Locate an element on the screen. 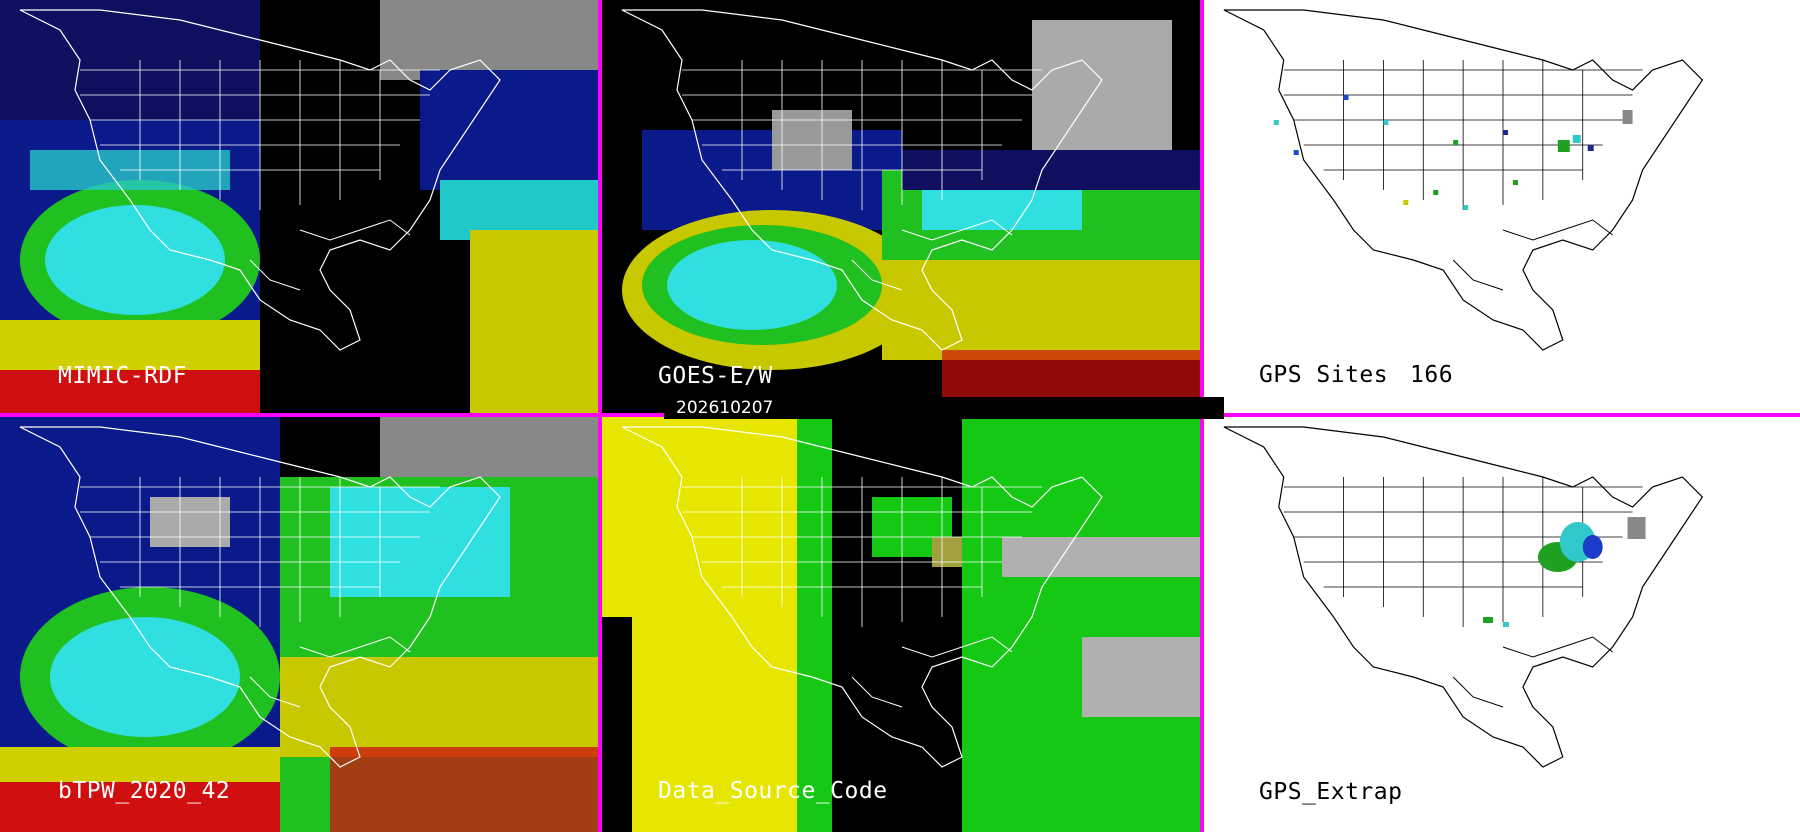 The width and height of the screenshot is (1800, 832). timestamp-bar: 202610207 is located at coordinates (944, 408).